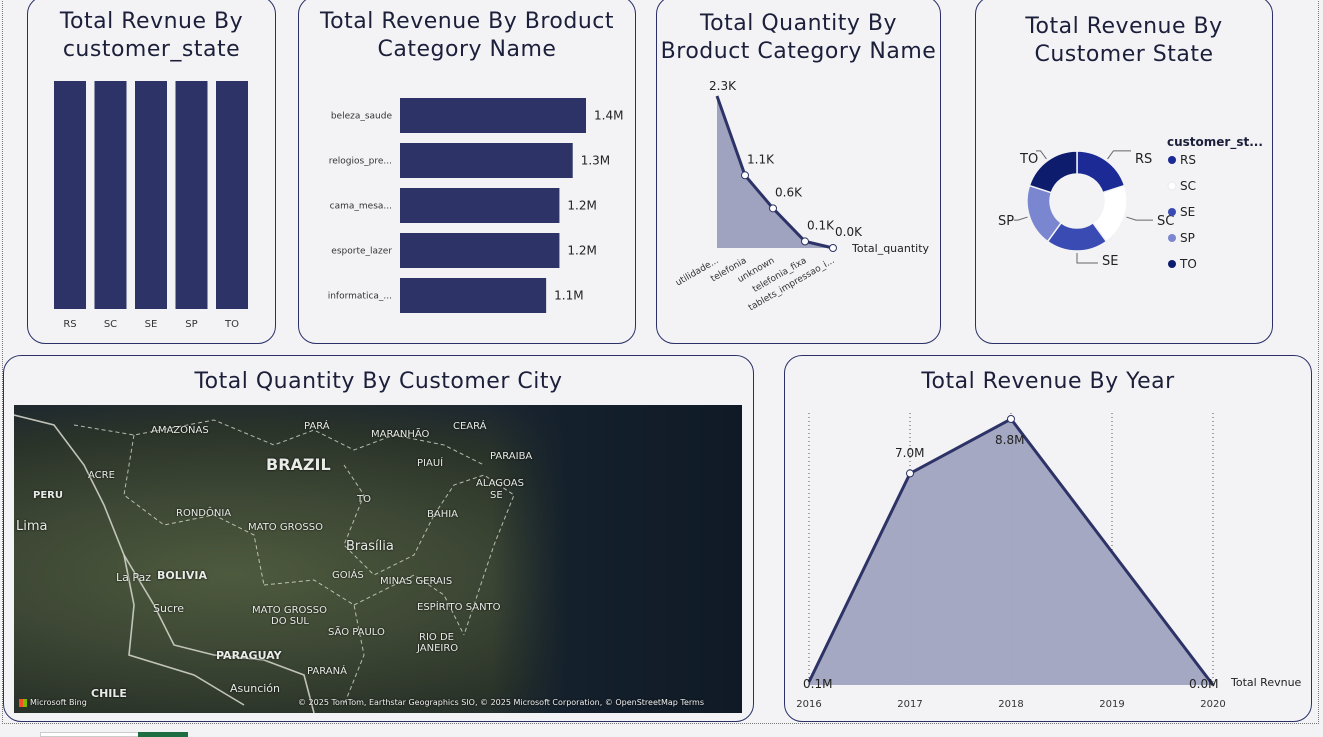 The height and width of the screenshot is (737, 1323). What do you see at coordinates (1010, 704) in the screenshot?
I see `x-tick-label: 2018` at bounding box center [1010, 704].